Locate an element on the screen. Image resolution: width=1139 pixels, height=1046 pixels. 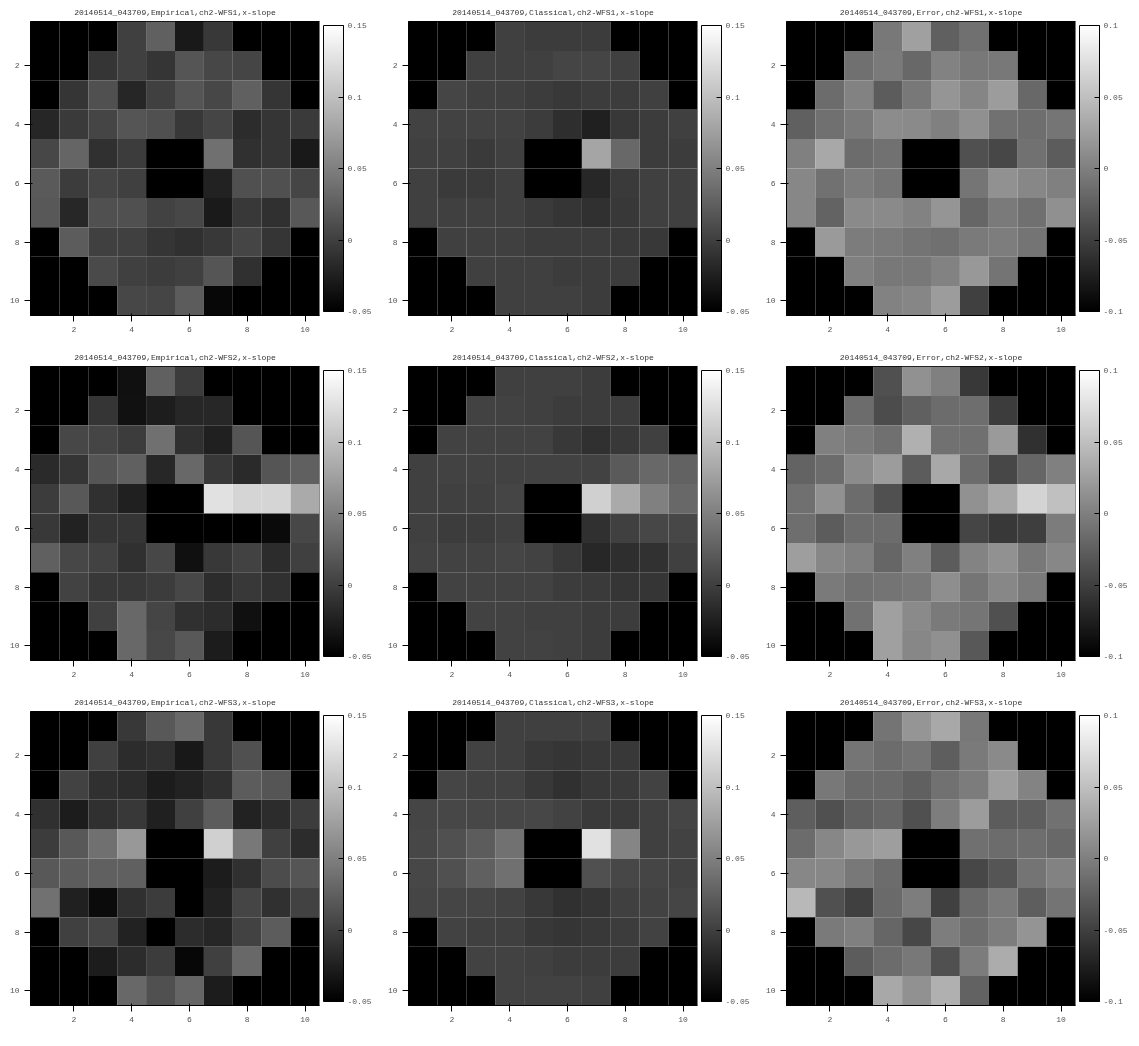
chart-title: 20140514_043709,Classical,ch2-WFS1,x-slope is located at coordinates (553, 12).